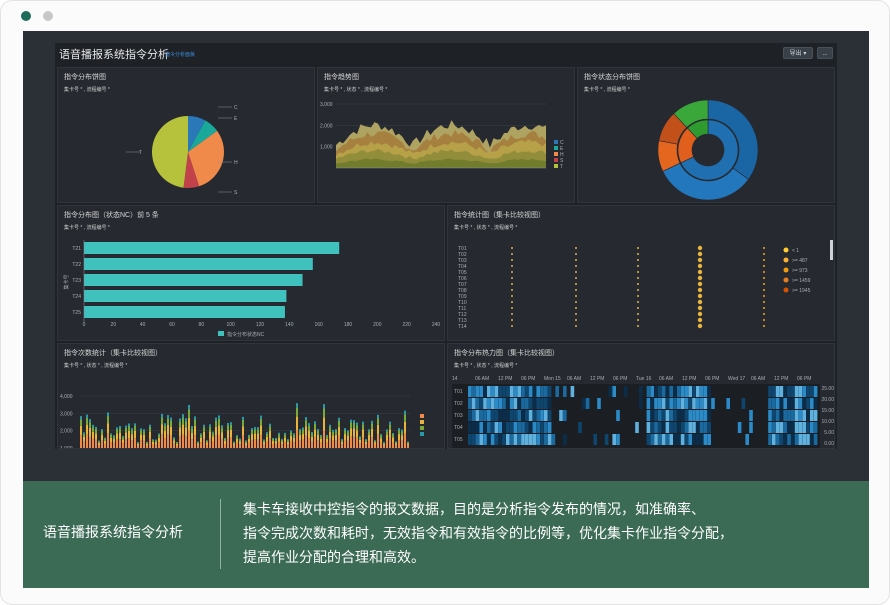  Describe the element at coordinates (26, 16) in the screenshot. I see `window-dot-close` at that location.